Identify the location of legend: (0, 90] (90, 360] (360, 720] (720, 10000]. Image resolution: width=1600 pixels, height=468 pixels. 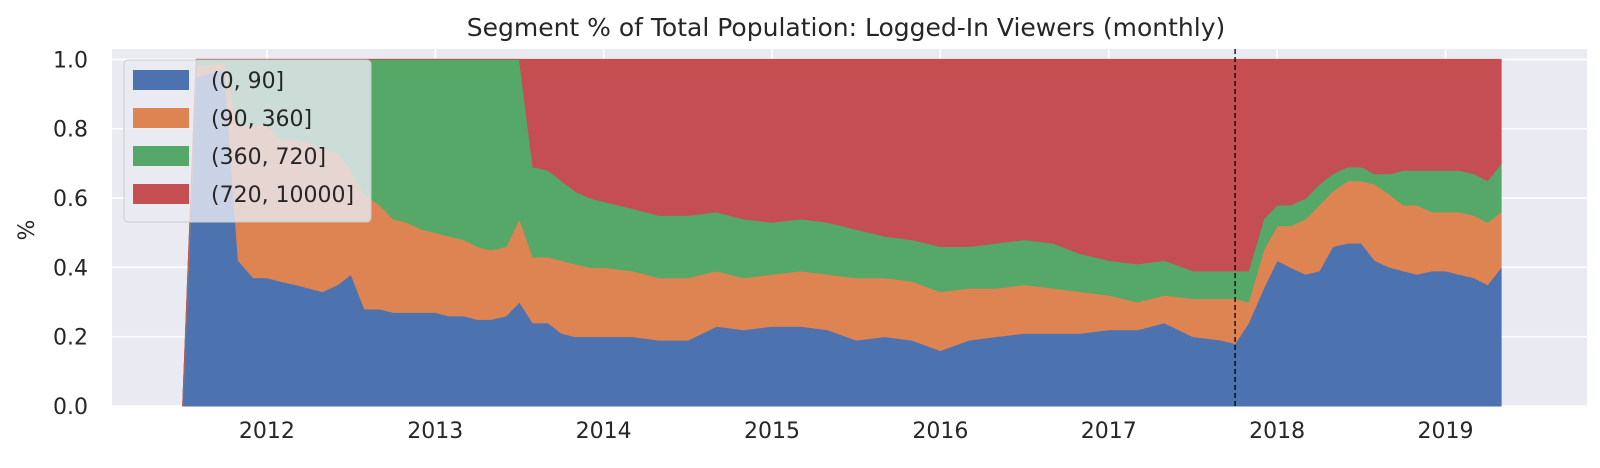
(247, 141).